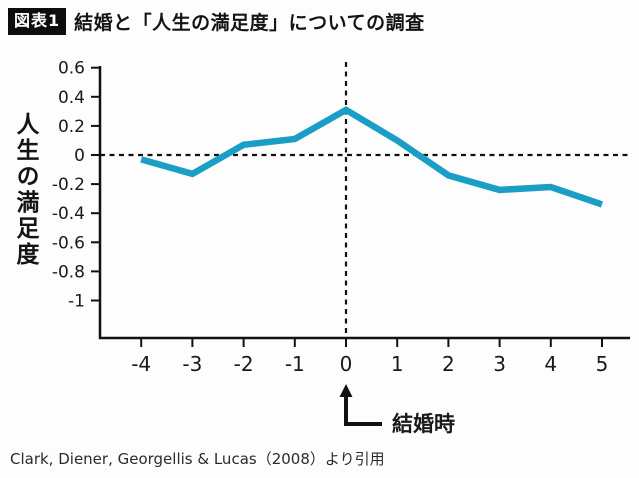  I want to click on x-tick-label: 5, so click(602, 364).